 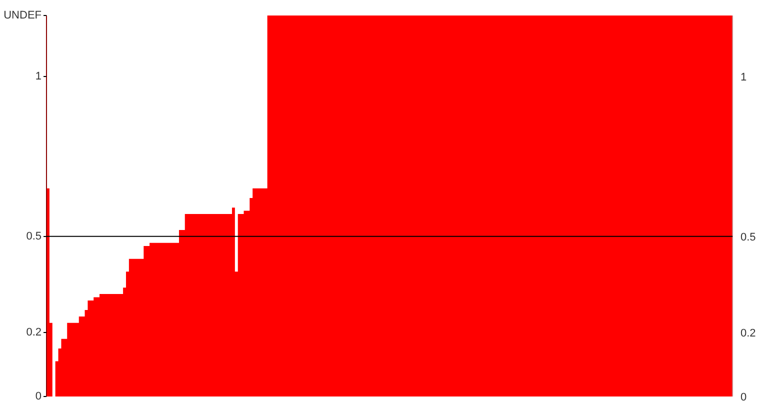 I want to click on y-tick-label: 0, so click(x=38, y=396).